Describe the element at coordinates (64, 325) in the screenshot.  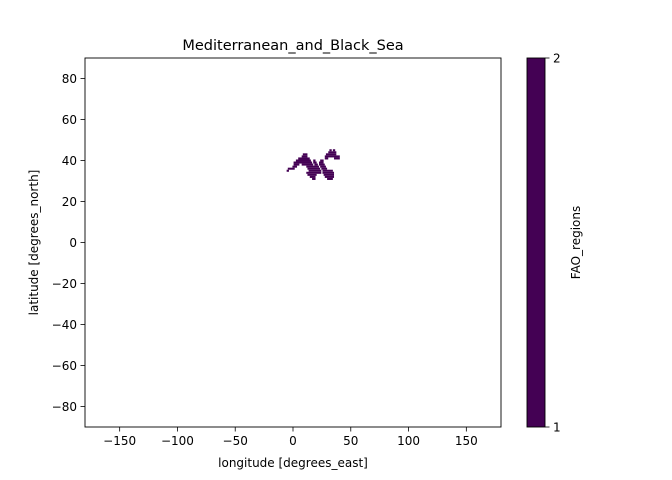
I see `y-tick-label: −40` at that location.